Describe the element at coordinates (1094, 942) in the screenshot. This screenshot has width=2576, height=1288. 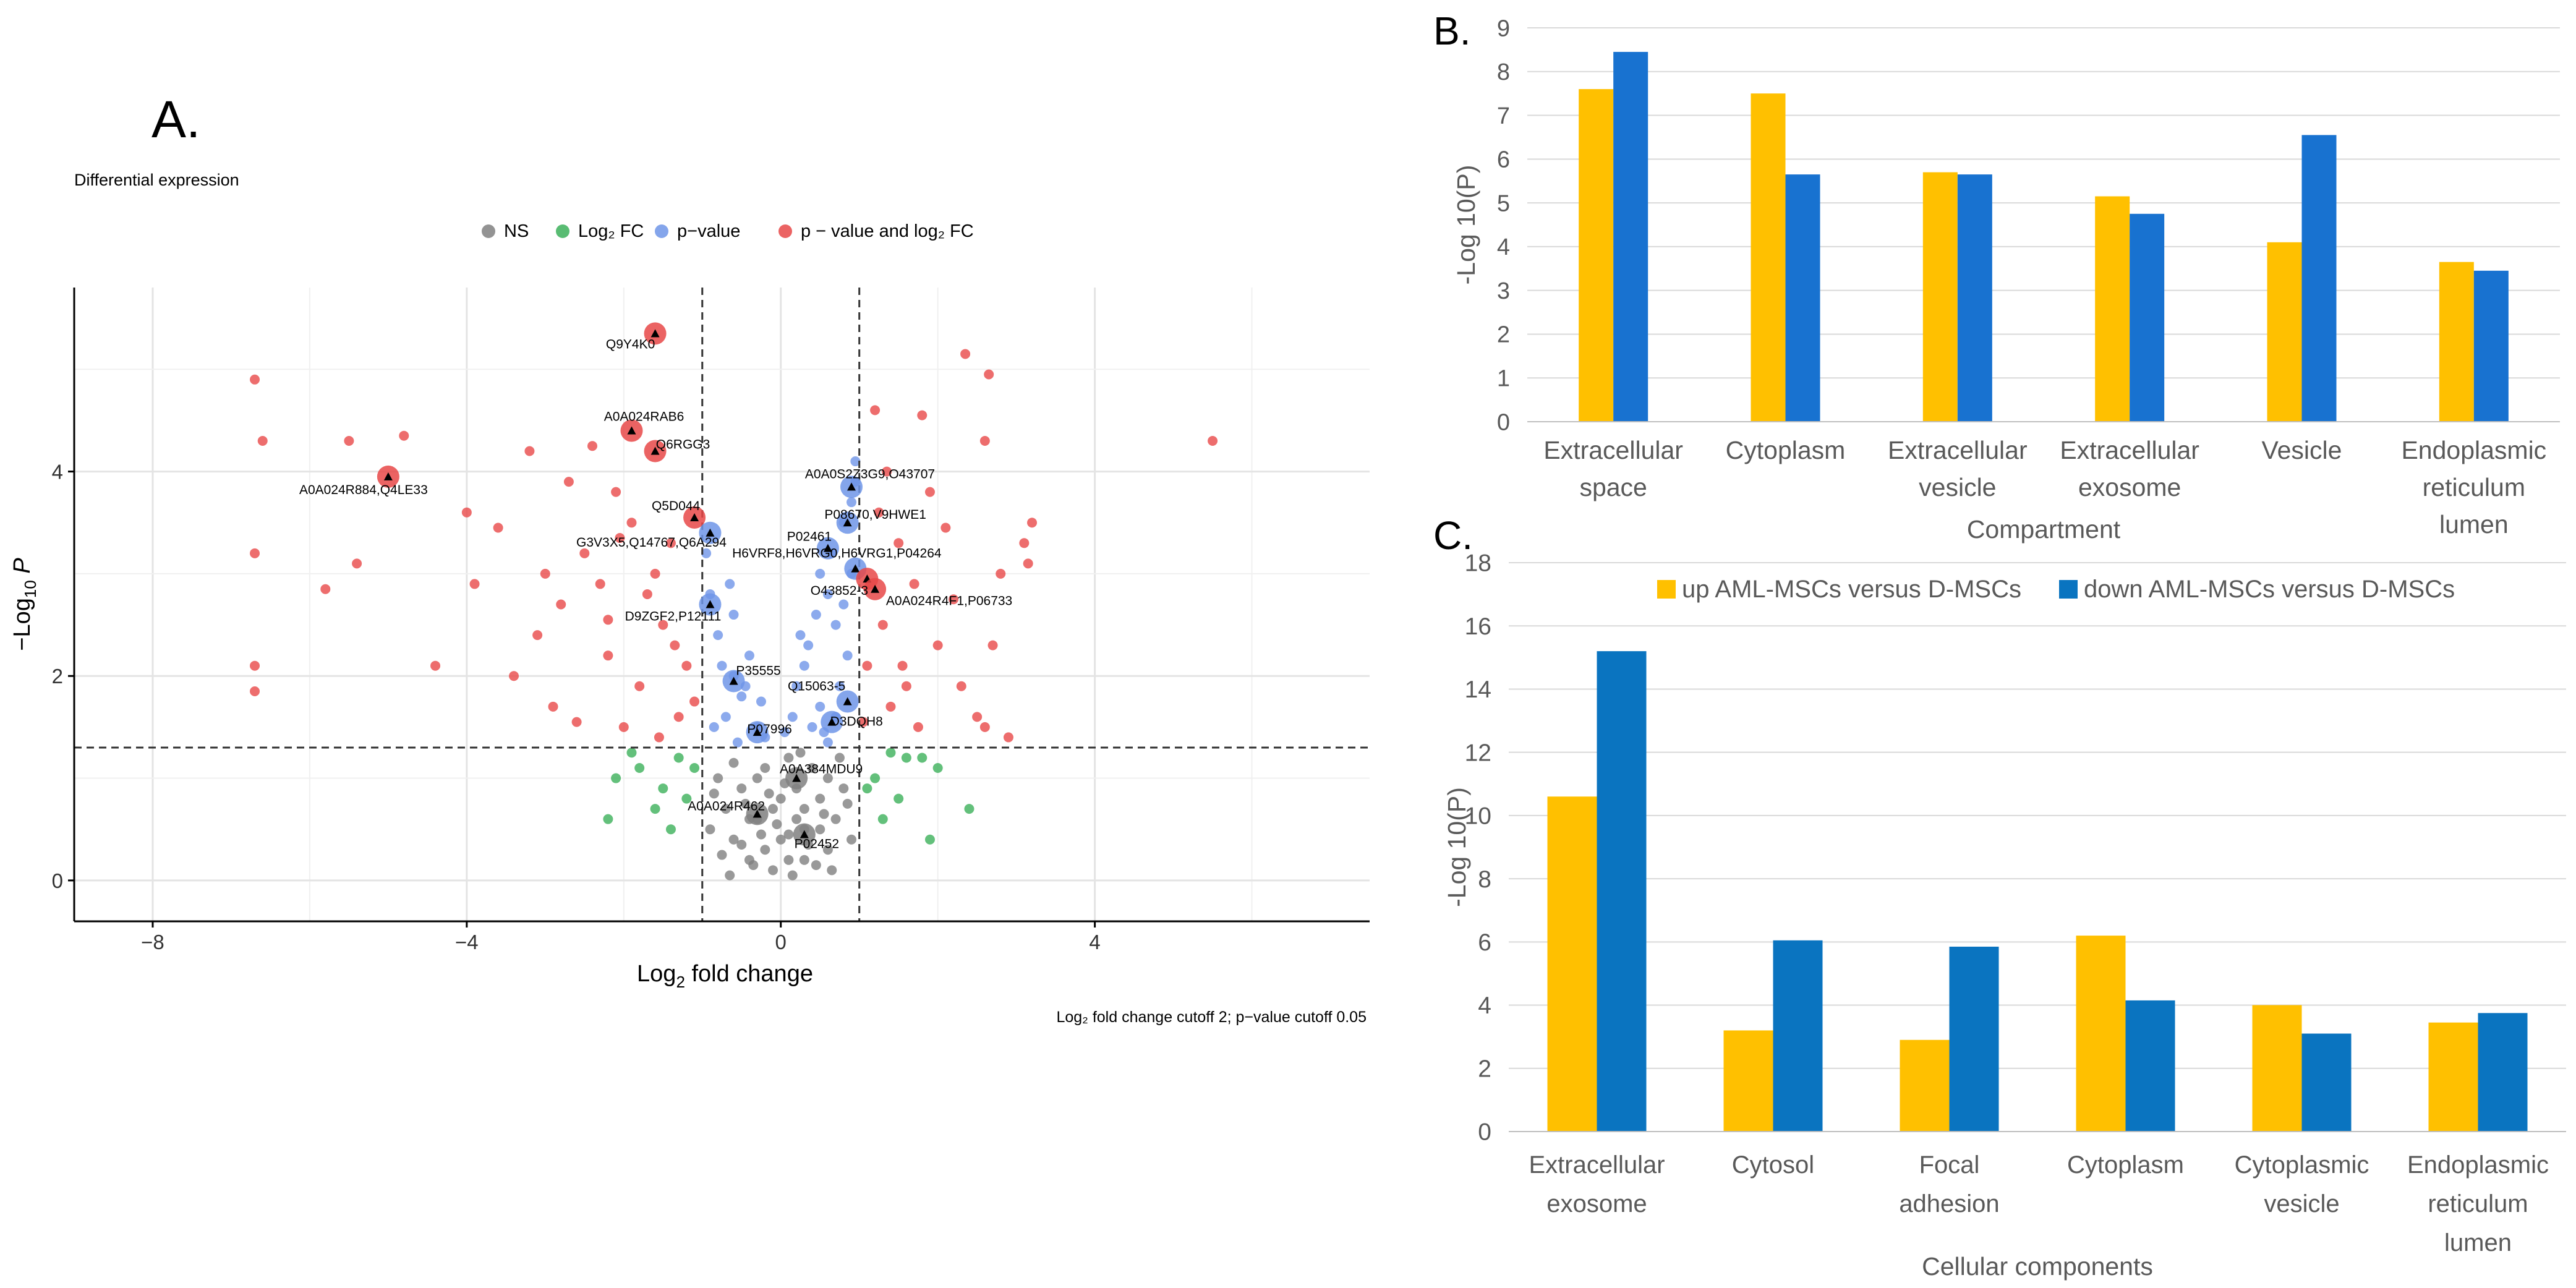
I see `x-tick-label: 4` at that location.